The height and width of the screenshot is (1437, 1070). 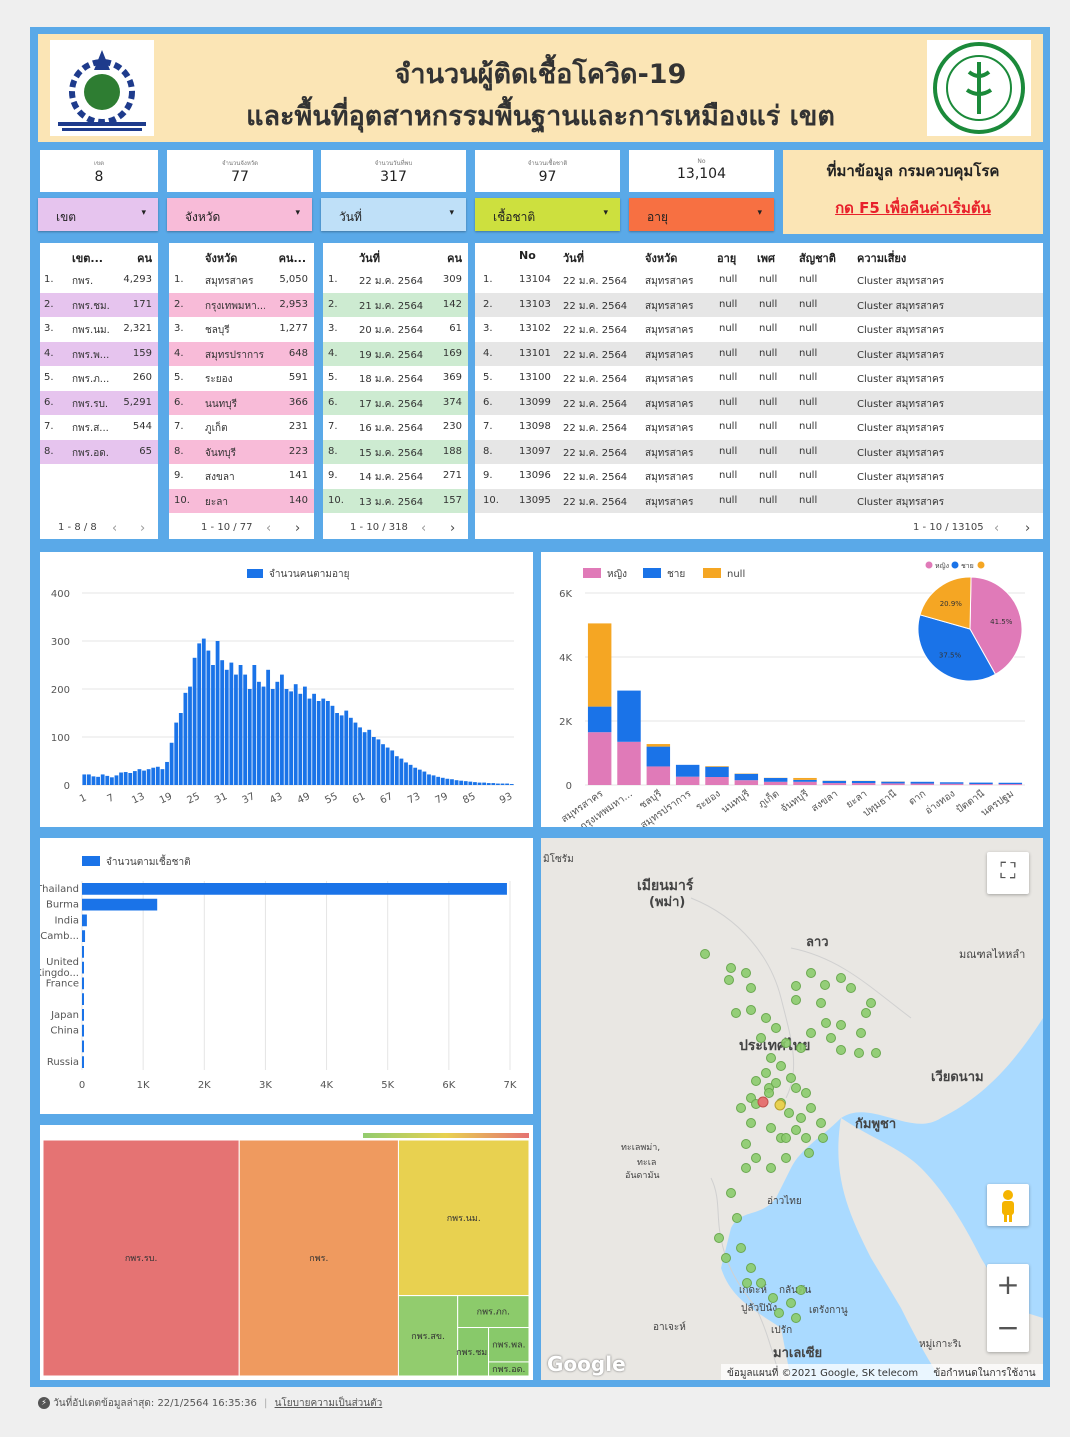 What do you see at coordinates (736, 574) in the screenshot?
I see `legend-label: null` at bounding box center [736, 574].